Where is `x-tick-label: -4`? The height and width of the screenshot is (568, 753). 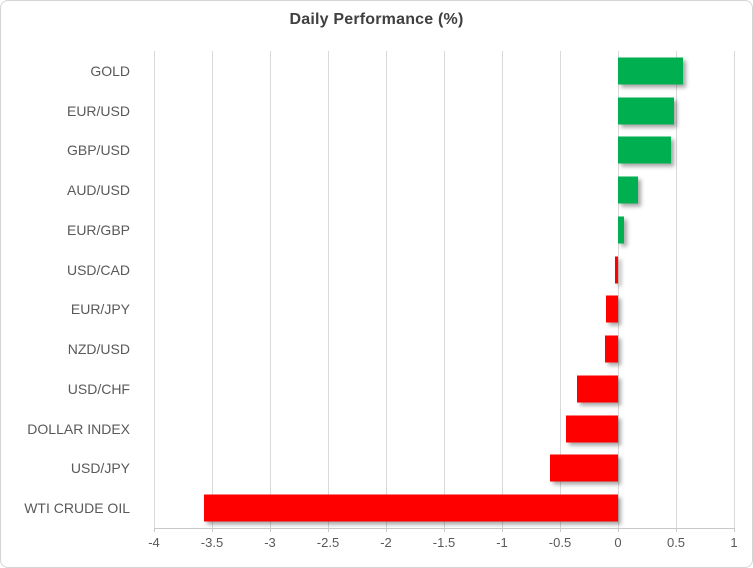 x-tick-label: -4 is located at coordinates (154, 542).